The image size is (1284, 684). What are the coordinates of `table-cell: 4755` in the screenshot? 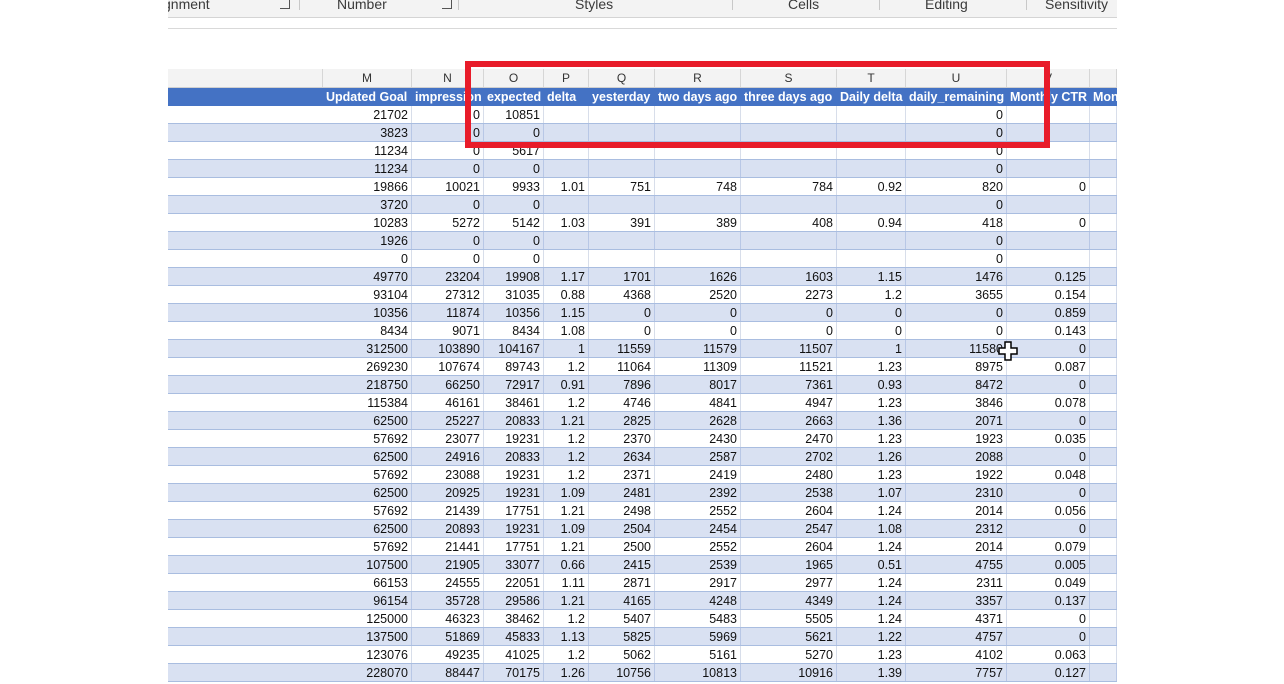 It's located at (956, 564).